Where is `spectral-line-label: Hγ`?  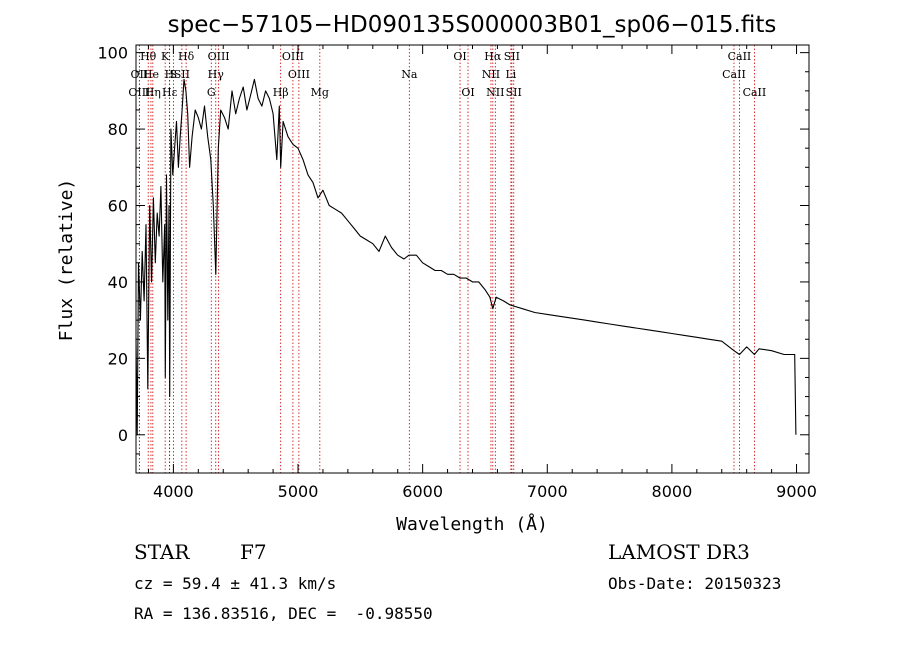 spectral-line-label: Hγ is located at coordinates (216, 74).